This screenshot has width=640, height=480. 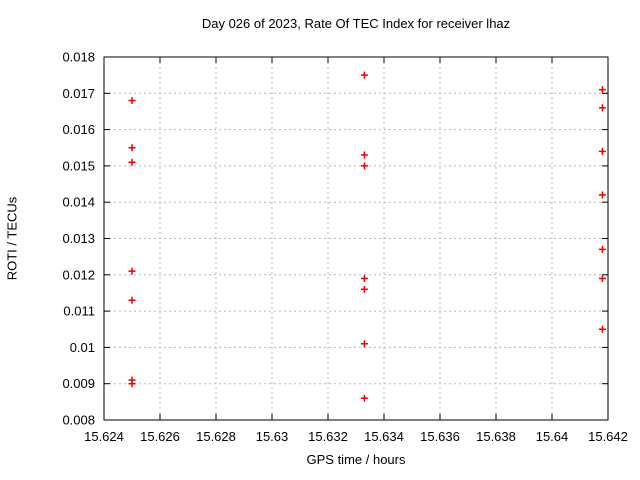 What do you see at coordinates (328, 436) in the screenshot?
I see `x-tick-label: 15.632` at bounding box center [328, 436].